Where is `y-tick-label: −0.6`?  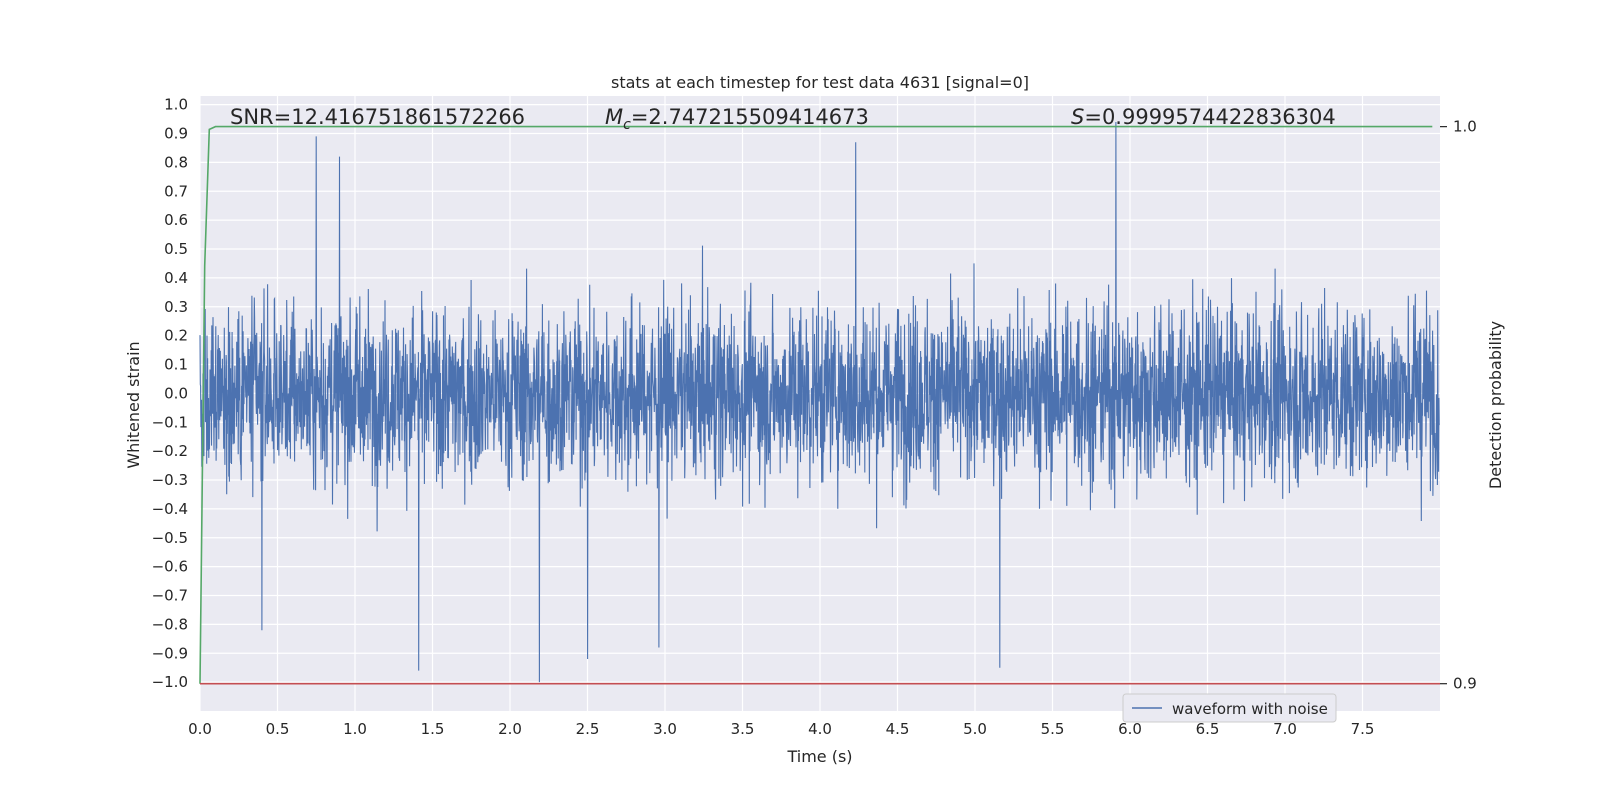
y-tick-label: −0.6 is located at coordinates (170, 567).